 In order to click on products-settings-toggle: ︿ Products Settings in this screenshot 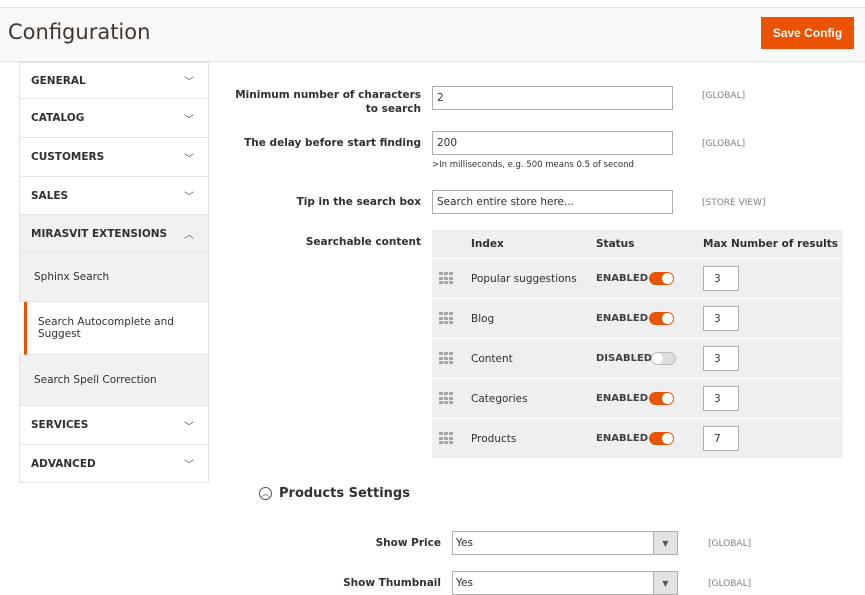, I will do `click(334, 493)`.